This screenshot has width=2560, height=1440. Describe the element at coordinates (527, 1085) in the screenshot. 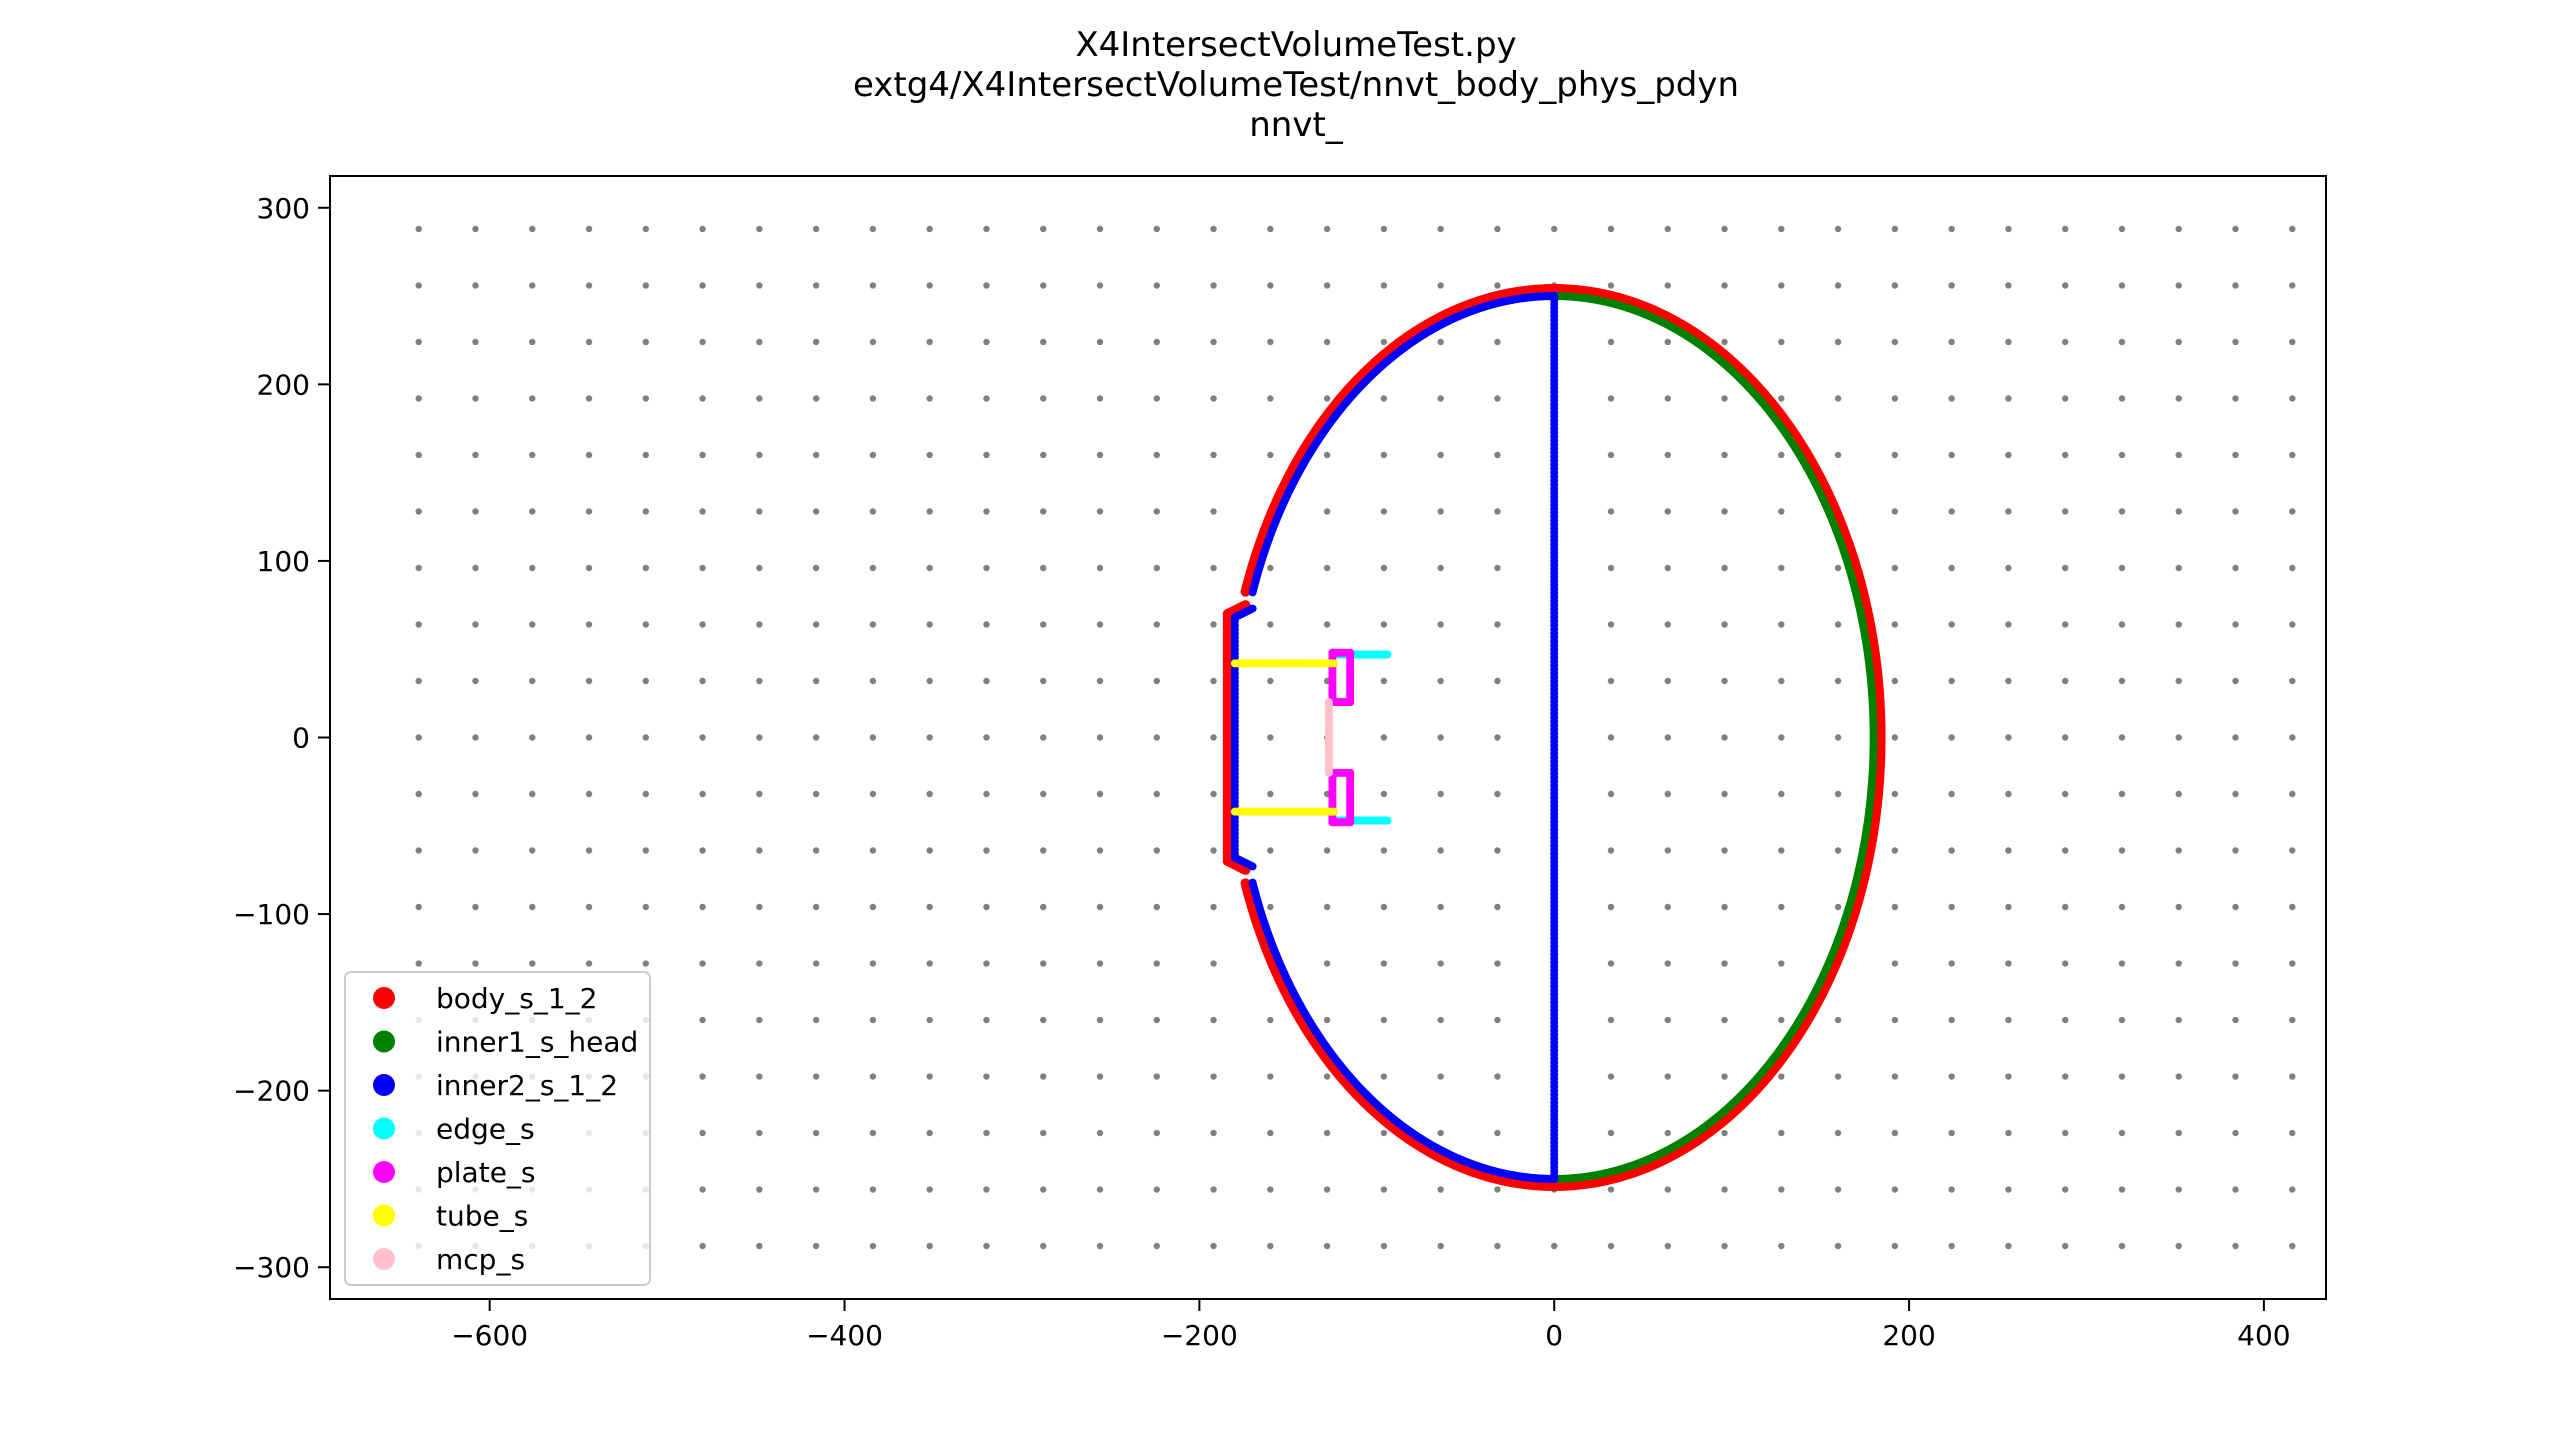

I see `legend-label: inner2_s_1_2` at that location.